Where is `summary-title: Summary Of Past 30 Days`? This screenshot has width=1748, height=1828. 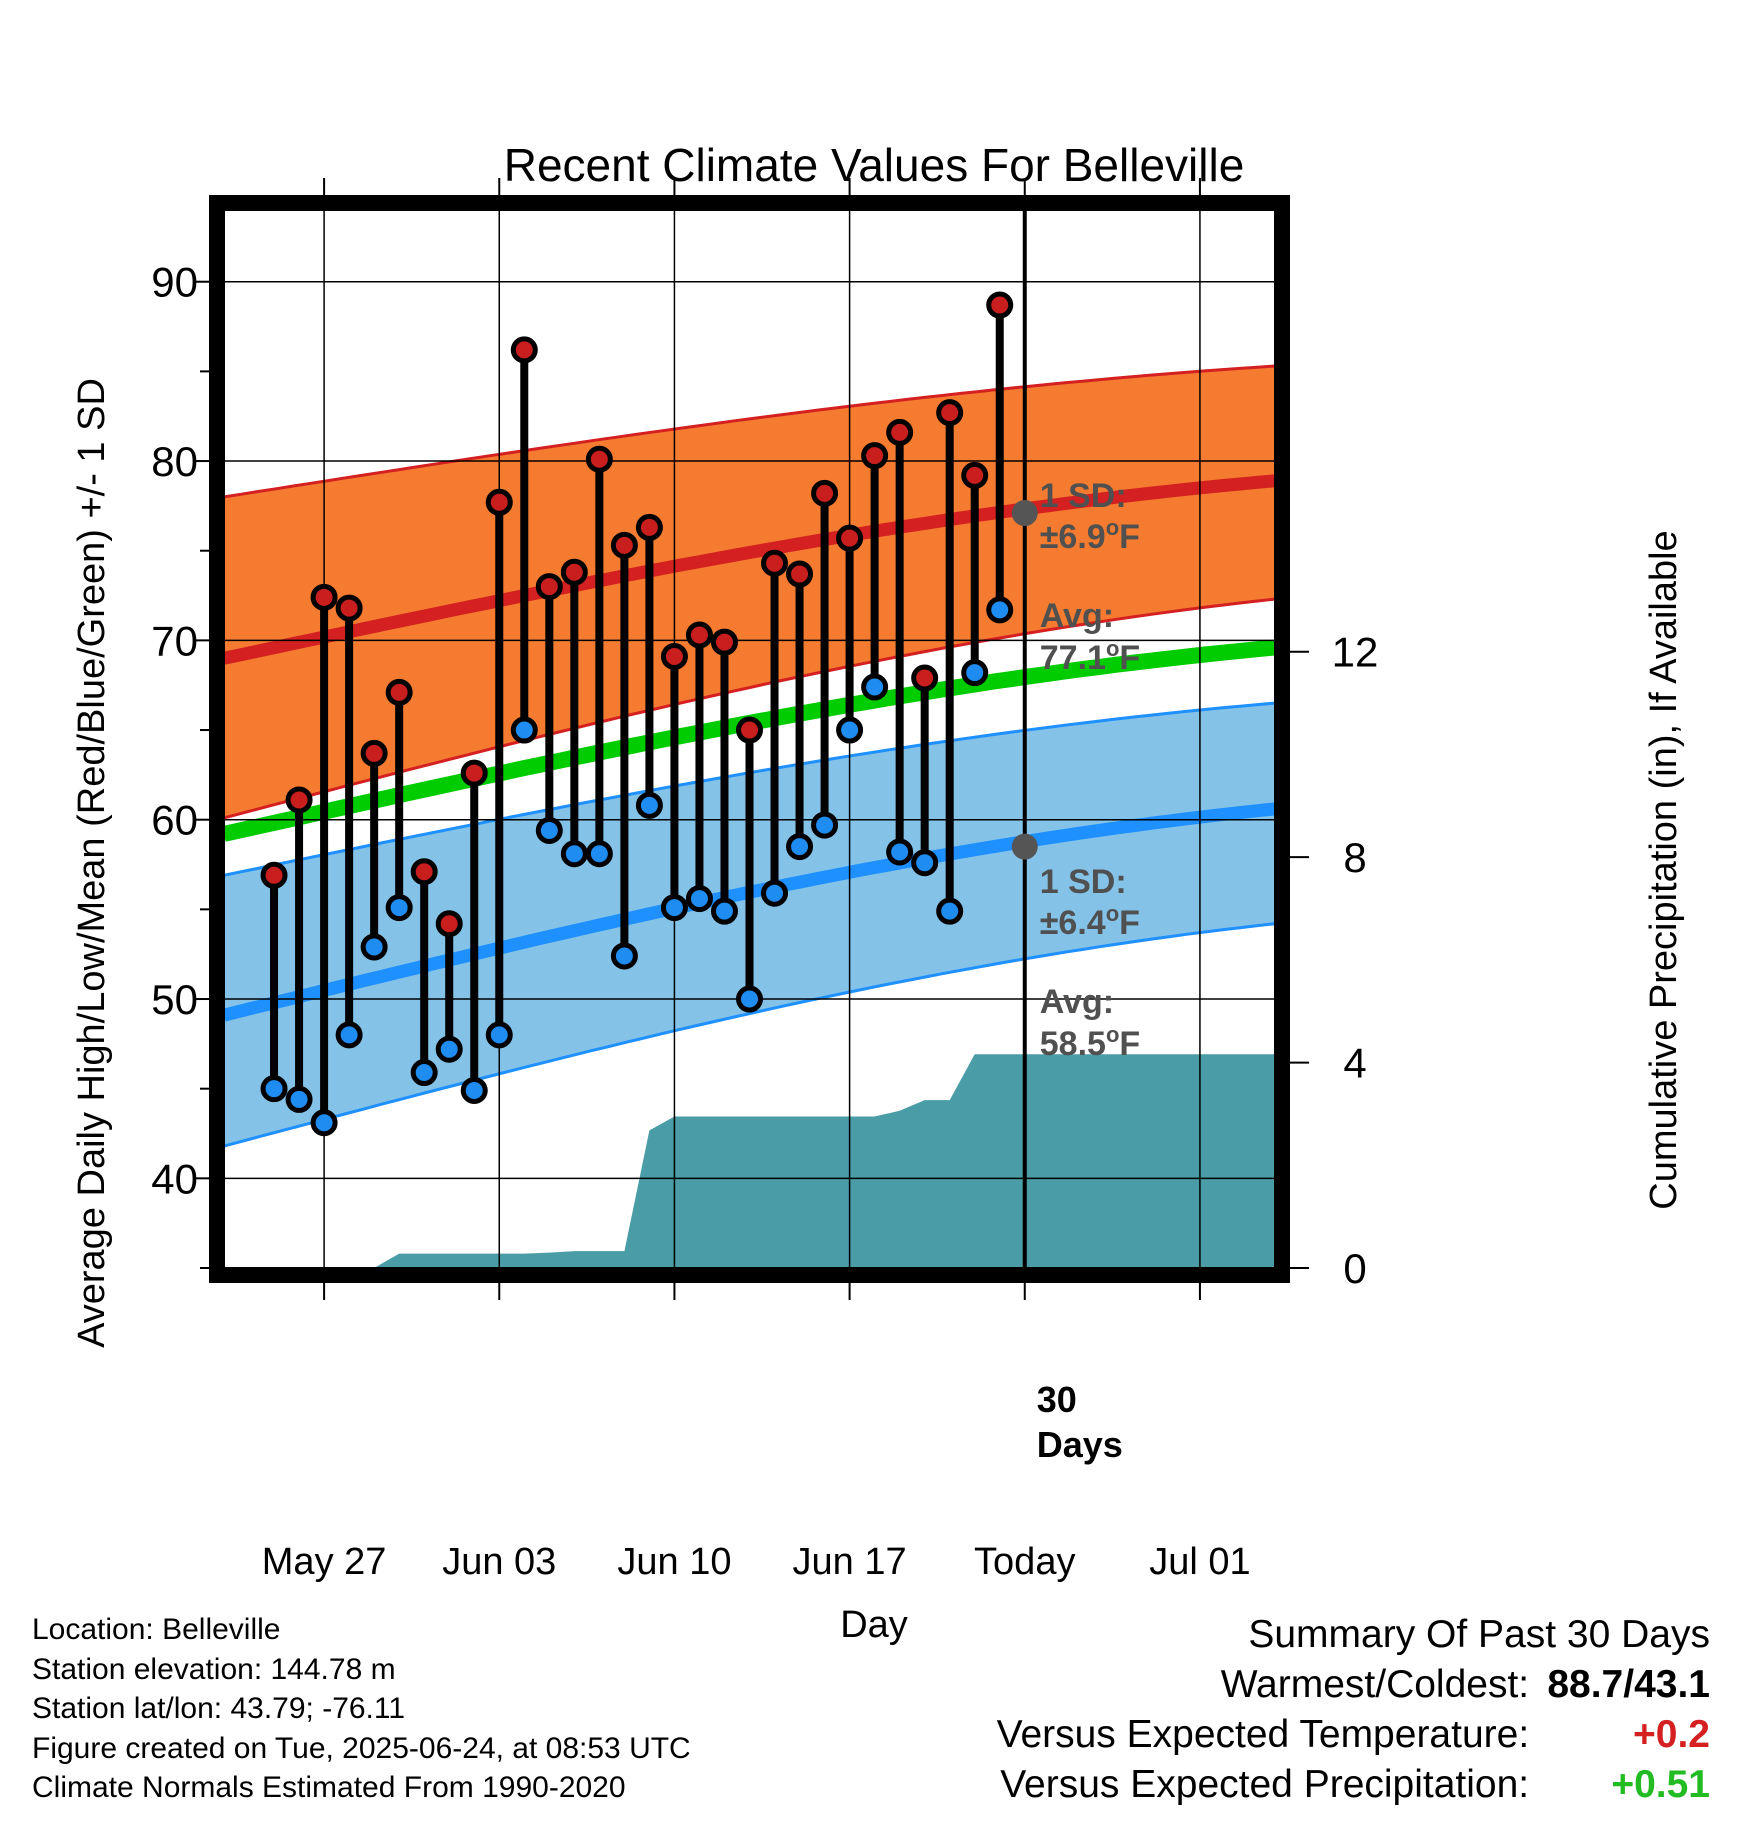 summary-title: Summary Of Past 30 Days is located at coordinates (1479, 1634).